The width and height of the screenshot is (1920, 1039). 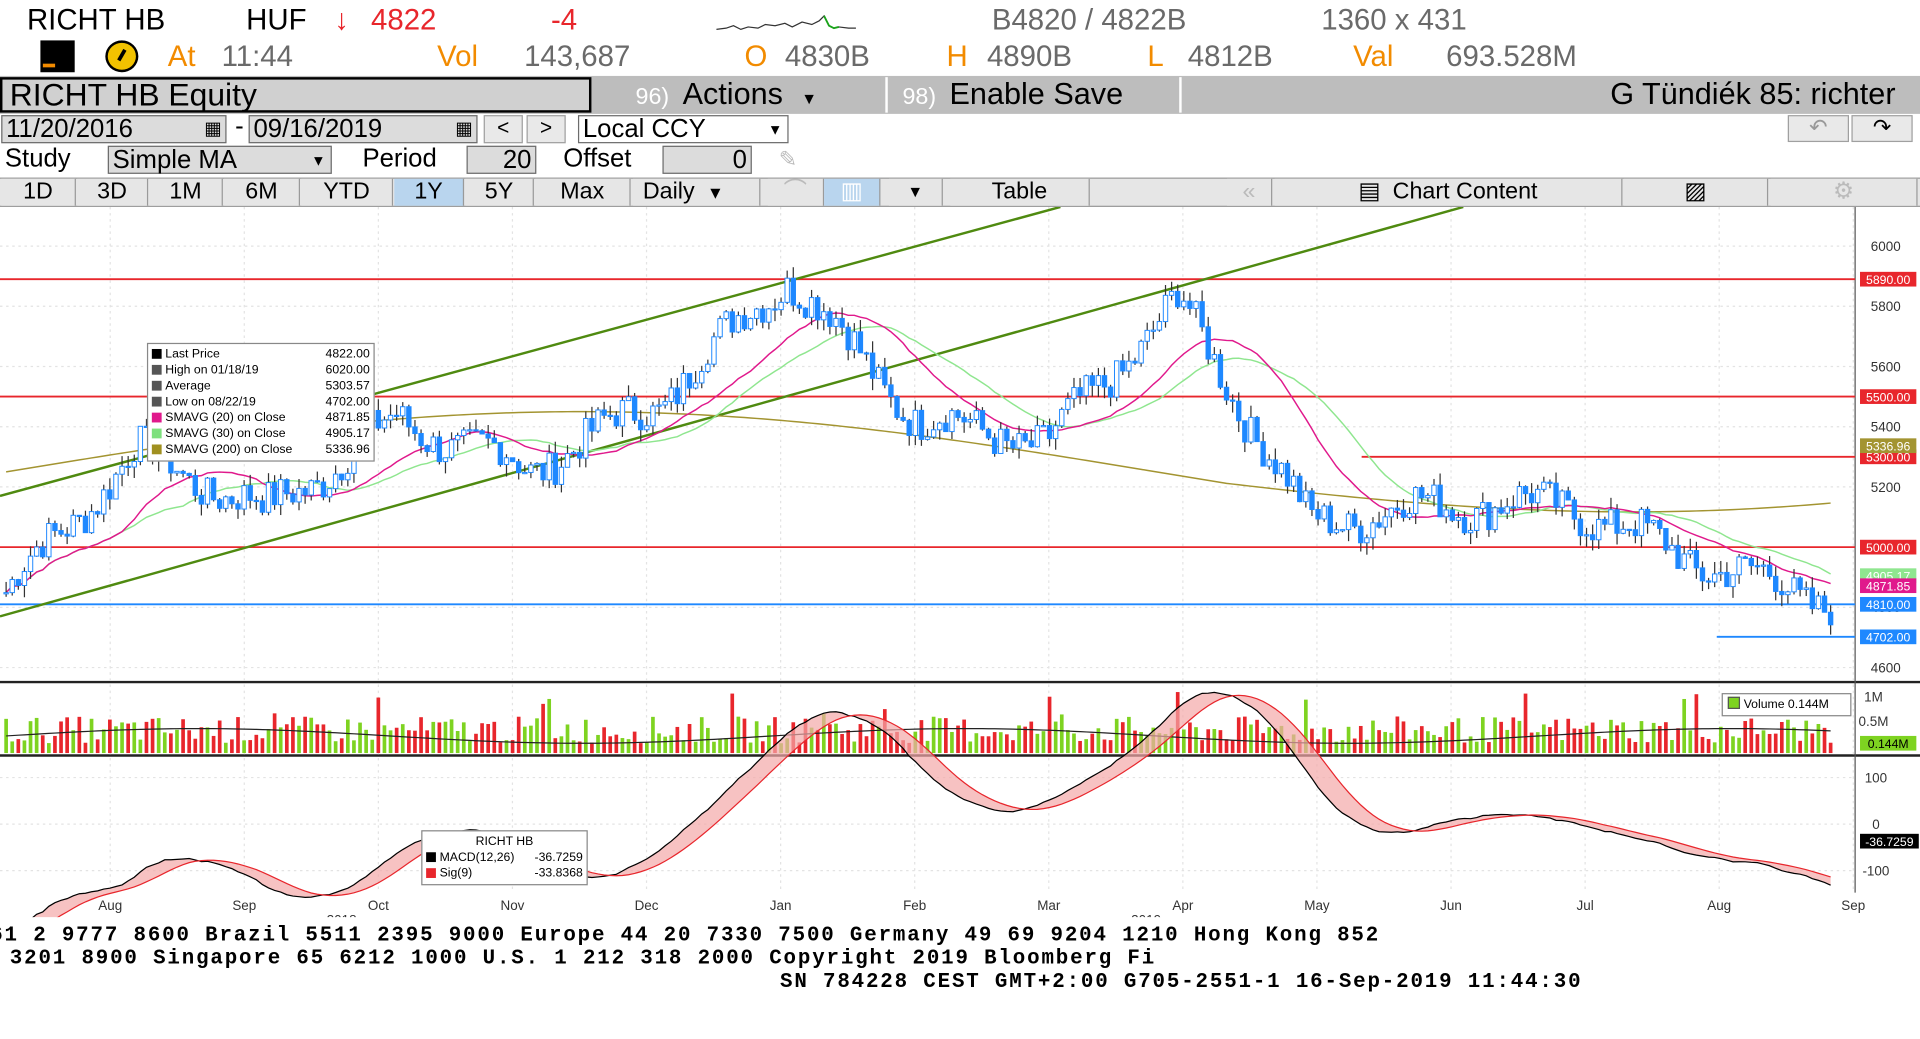 I want to click on table-button: Table, so click(x=1020, y=192).